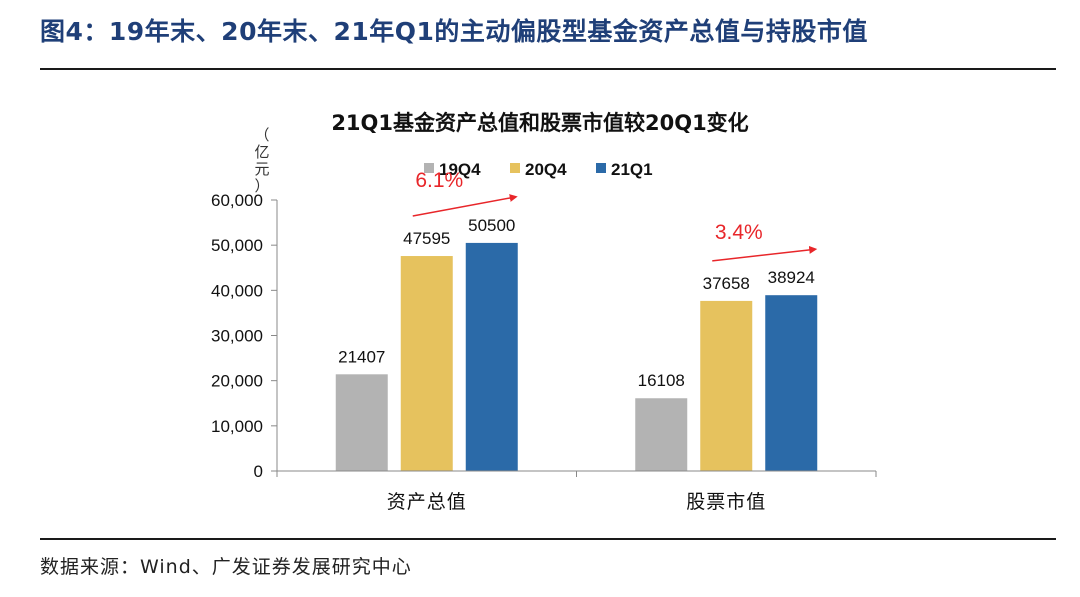  Describe the element at coordinates (576, 491) in the screenshot. I see `x-axis: 资产总值 股票市值` at that location.